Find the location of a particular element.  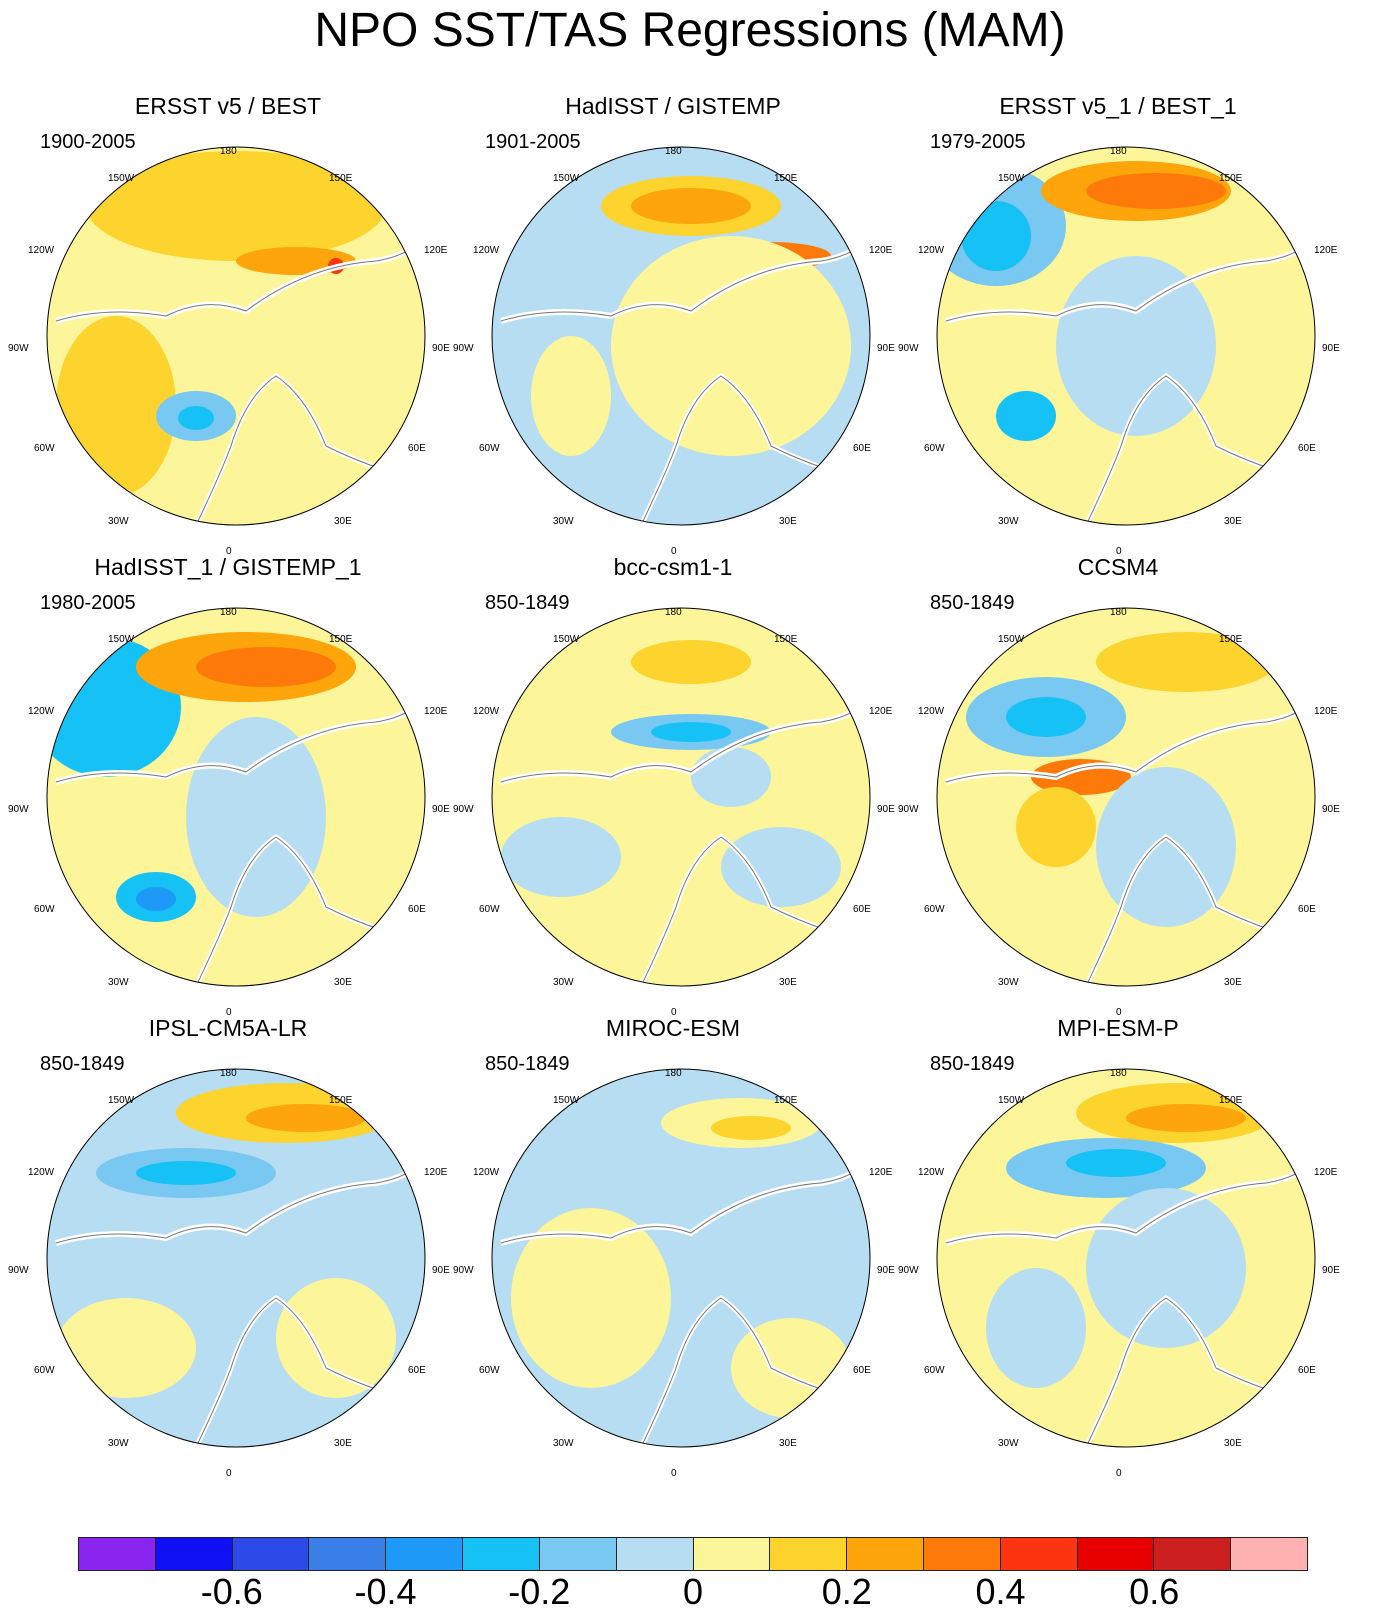

panel-title: IPSL-CM5A-LR is located at coordinates (228, 1028).